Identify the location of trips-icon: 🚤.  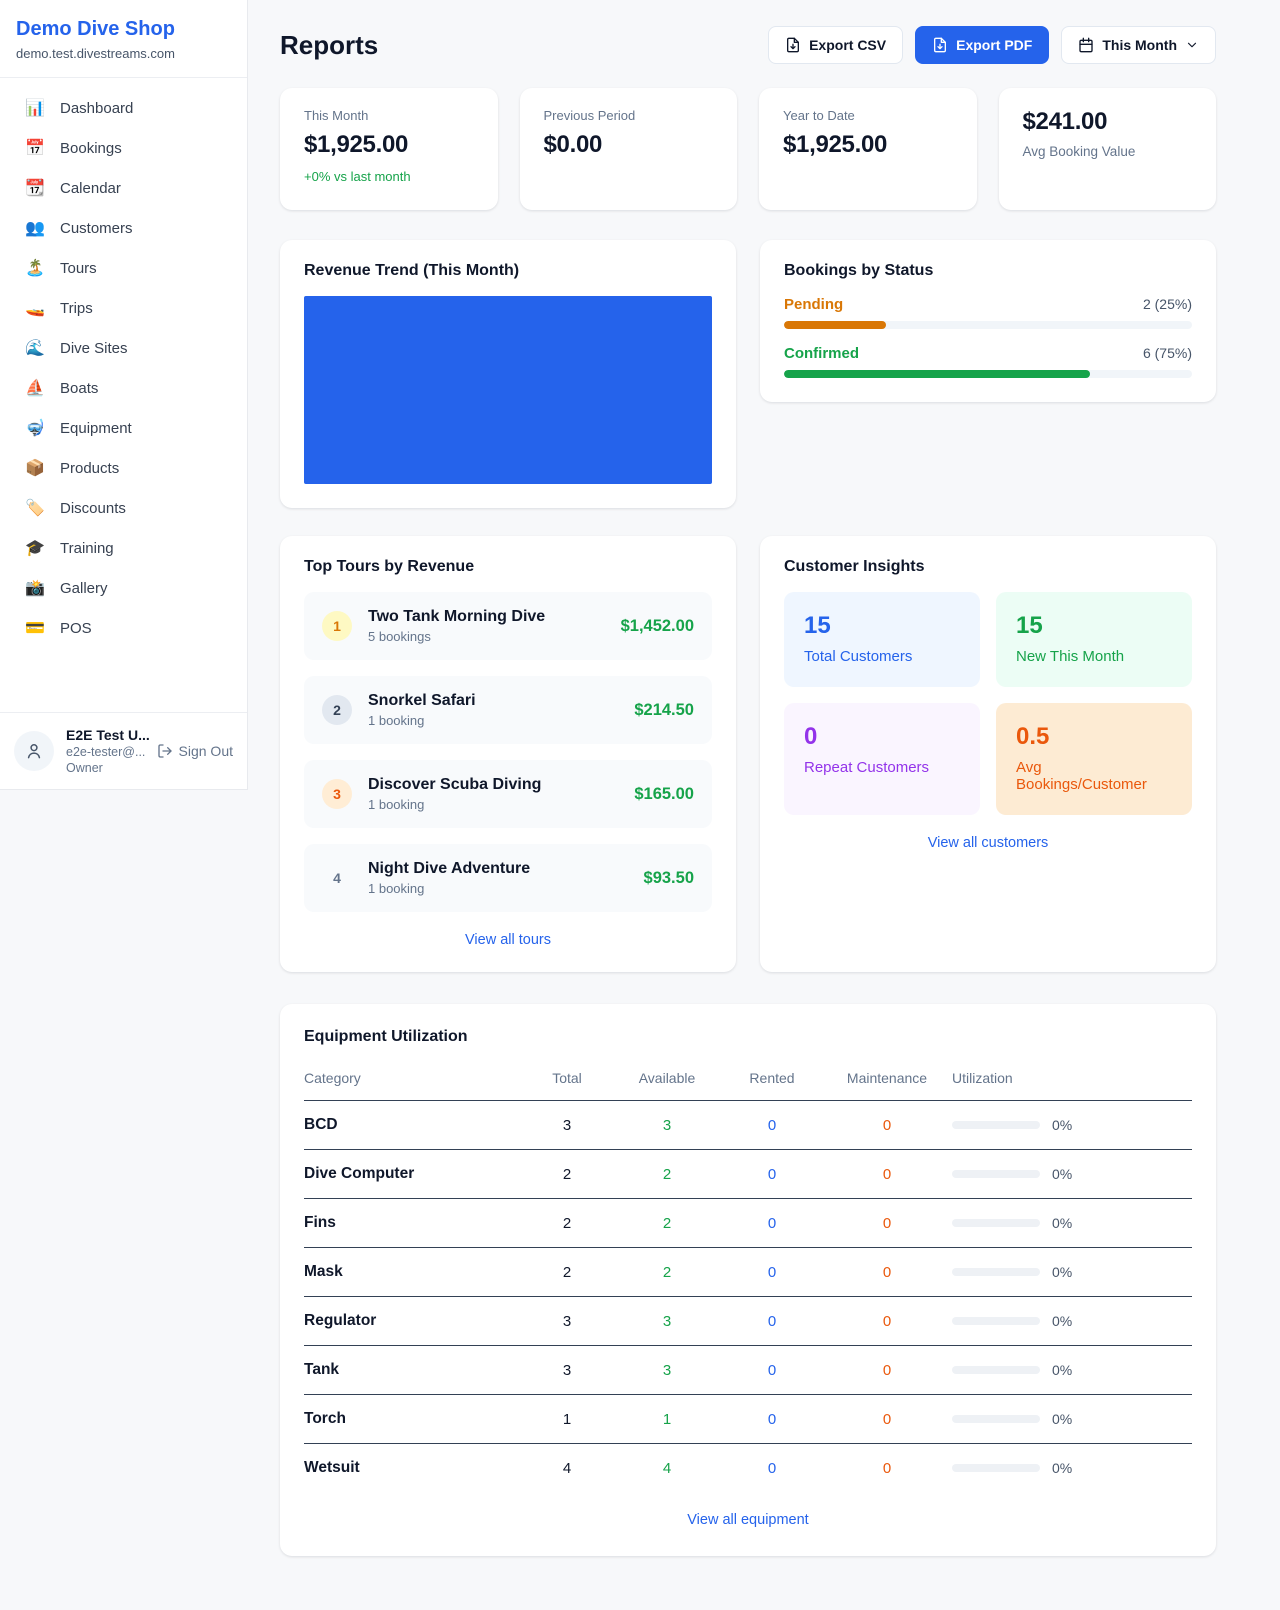
(35, 308).